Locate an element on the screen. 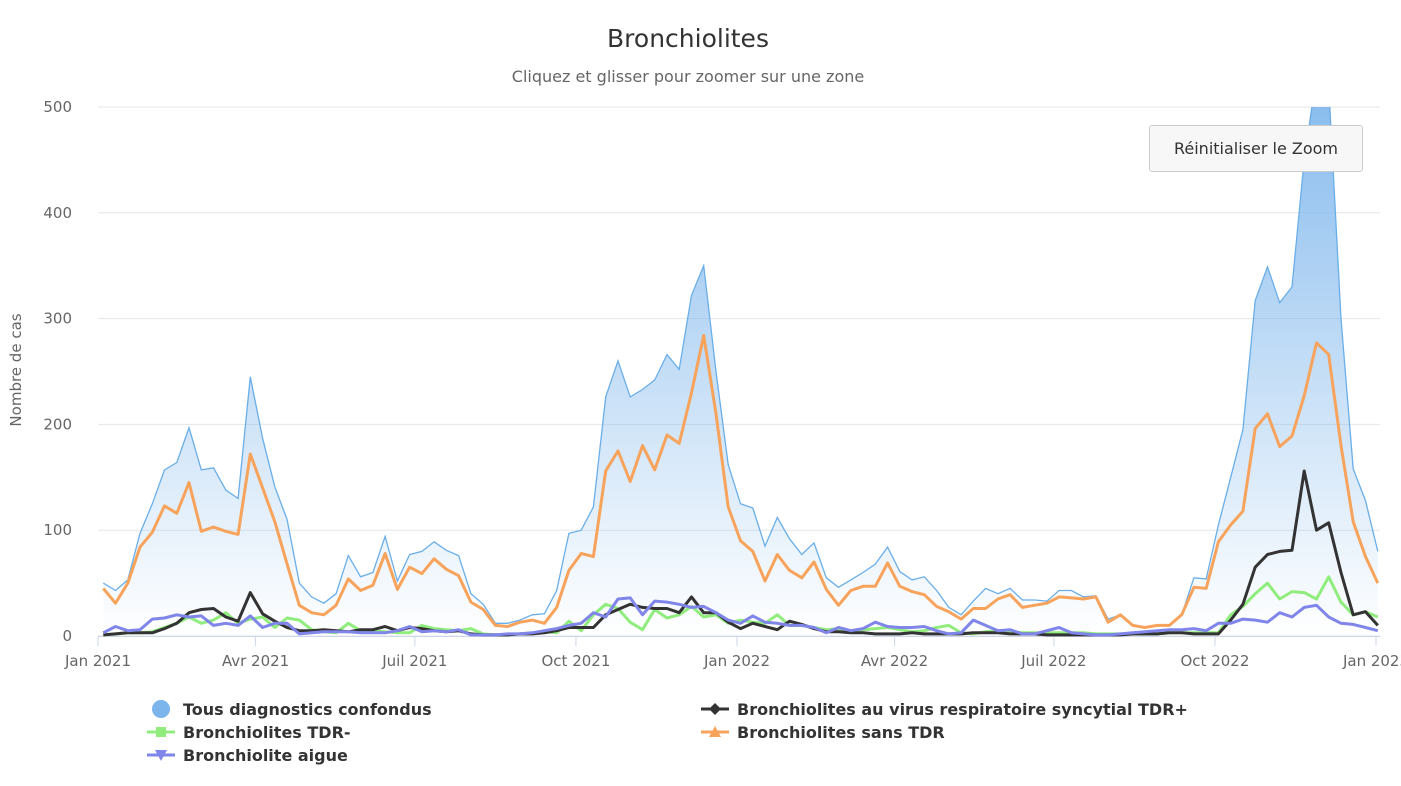 The width and height of the screenshot is (1401, 786). legend-label: Tous diagnostics confondus is located at coordinates (307, 709).